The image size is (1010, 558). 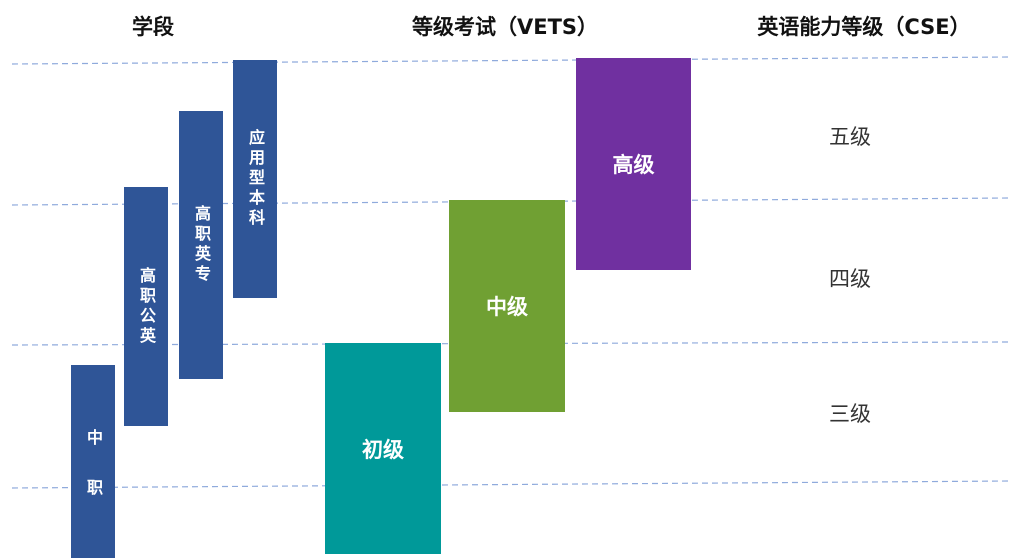 I want to click on stage-bar-applied-undergraduate: 应用型本科, so click(x=255, y=179).